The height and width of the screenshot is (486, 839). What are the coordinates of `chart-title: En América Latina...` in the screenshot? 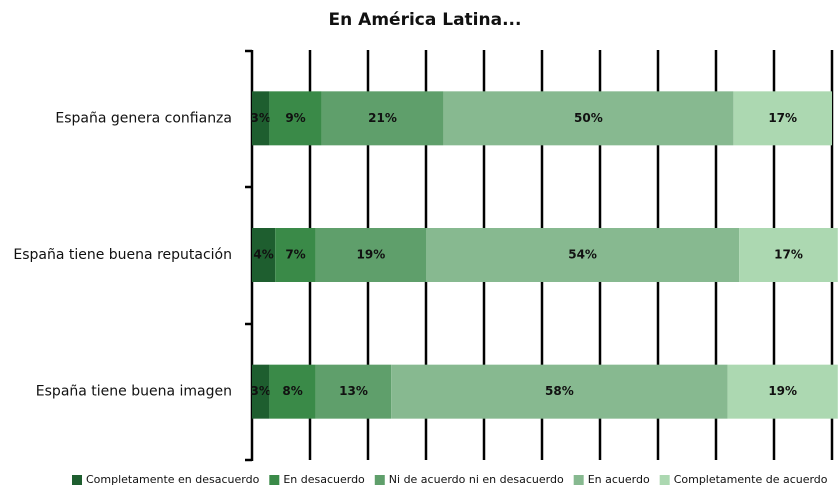 It's located at (425, 20).